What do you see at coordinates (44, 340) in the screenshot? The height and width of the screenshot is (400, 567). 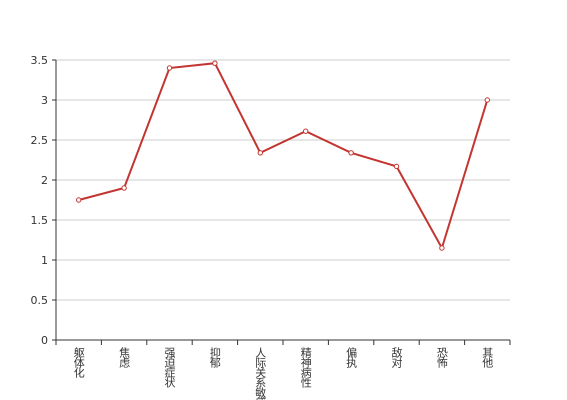 I see `y-tick-label: 0` at bounding box center [44, 340].